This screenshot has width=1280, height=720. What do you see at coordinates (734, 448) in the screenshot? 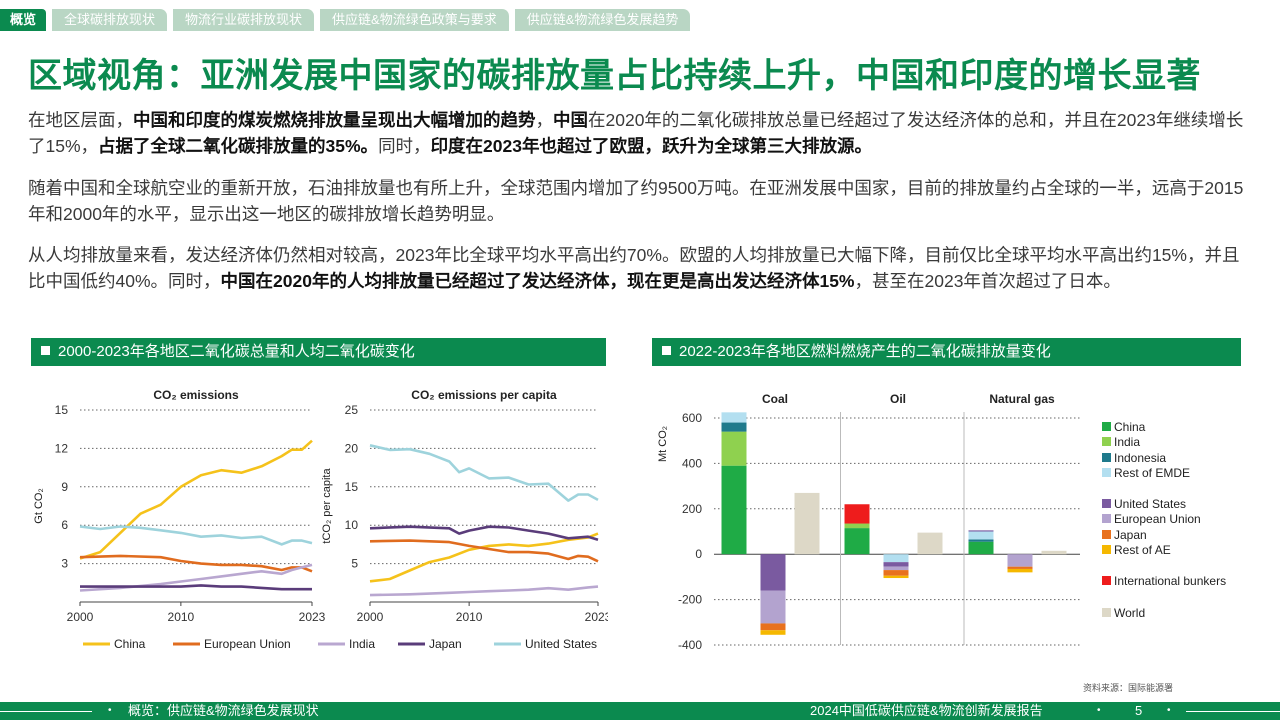
I see `bar-segment-india` at bounding box center [734, 448].